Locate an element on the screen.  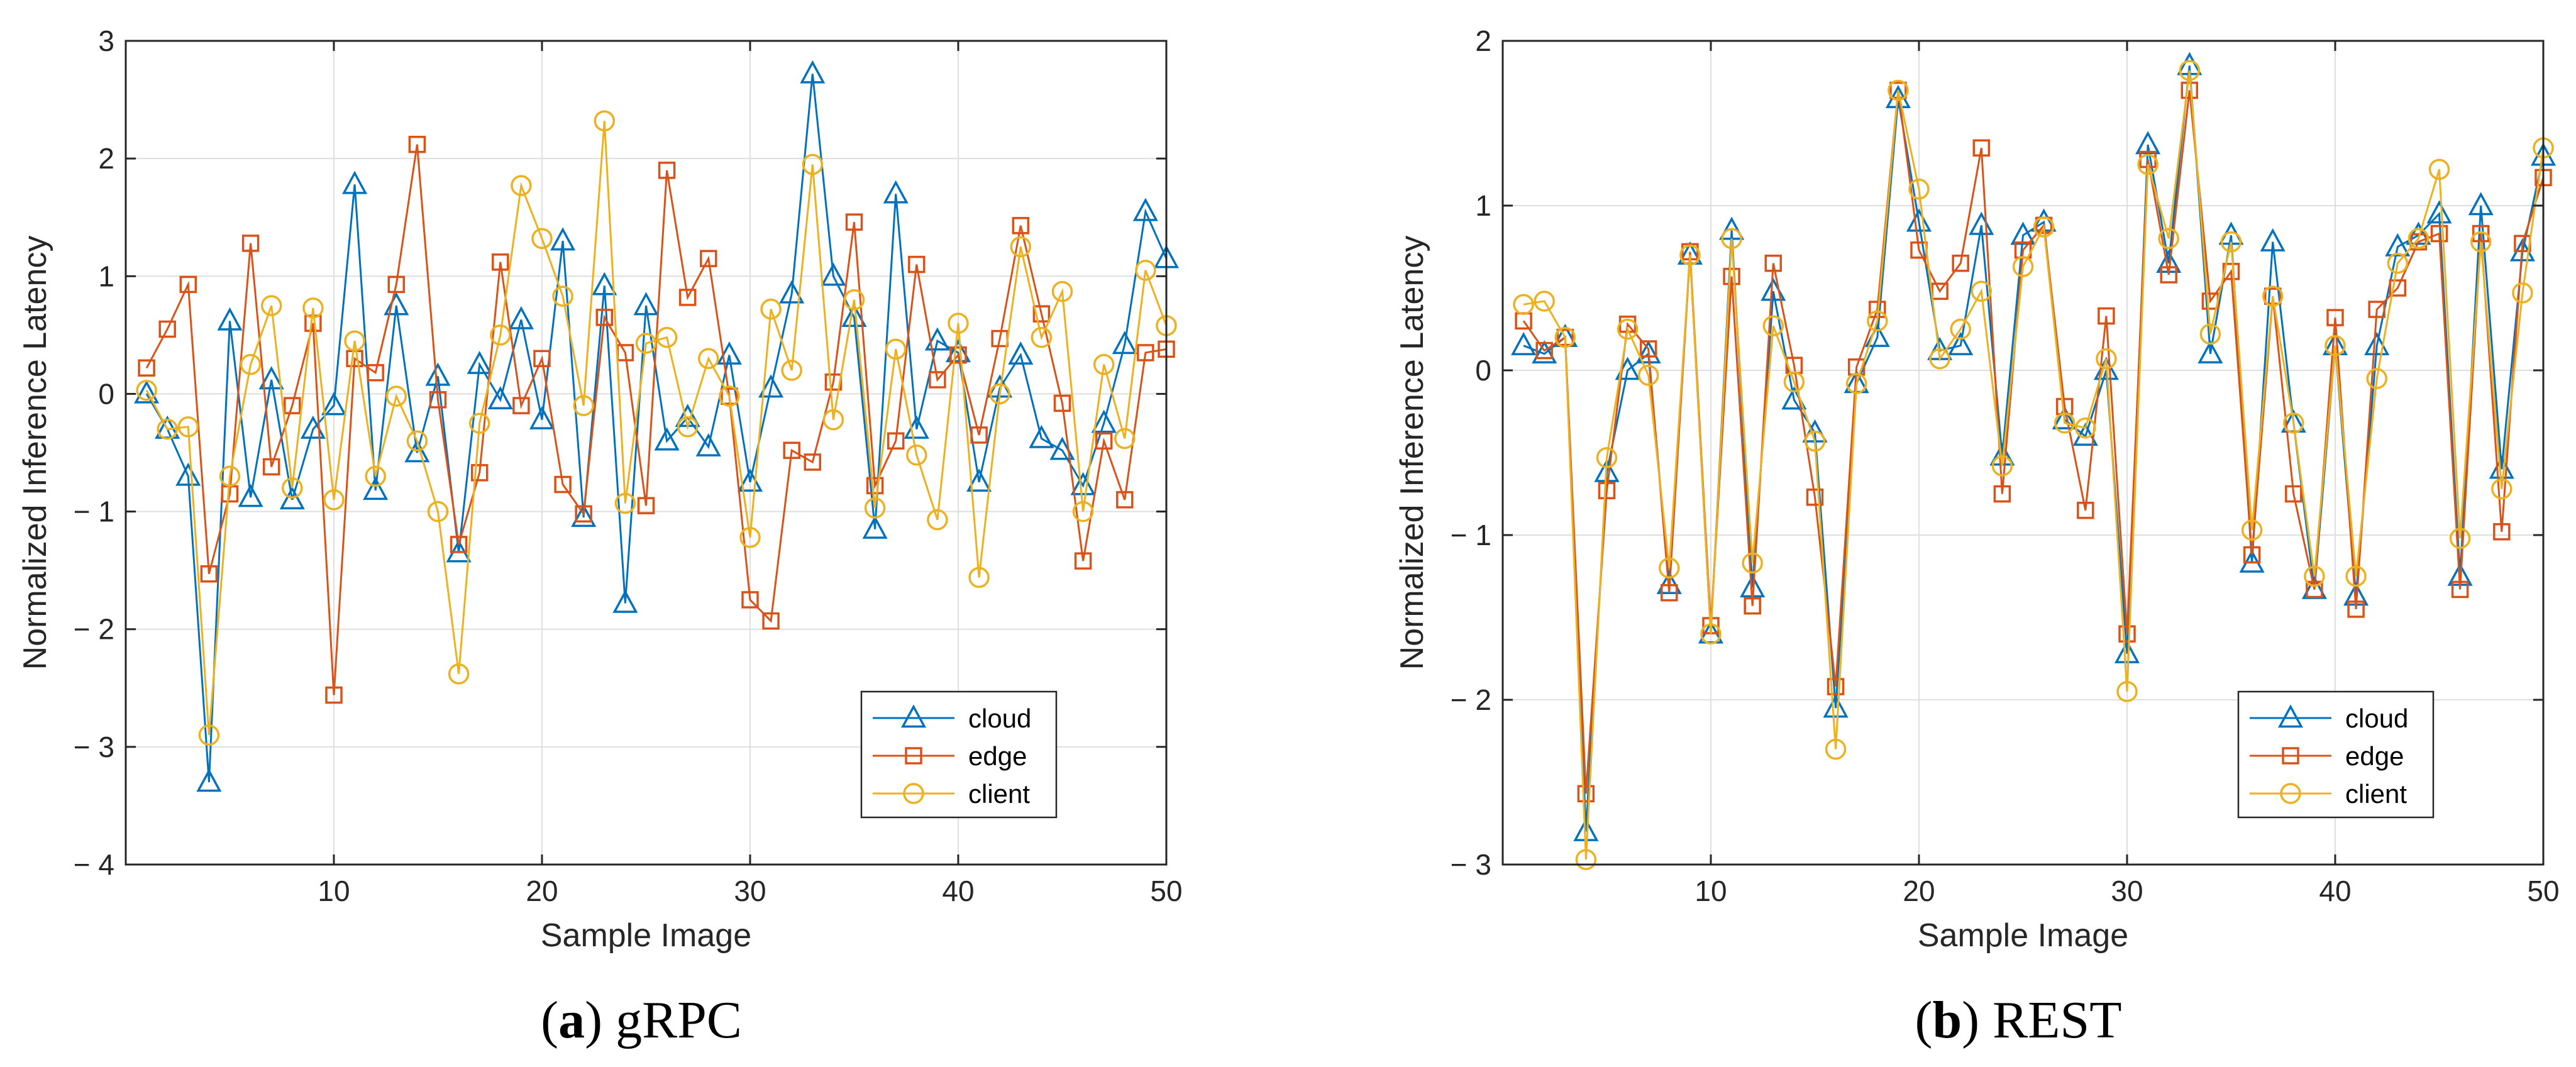
legend-marker-edge is located at coordinates (2290, 756).